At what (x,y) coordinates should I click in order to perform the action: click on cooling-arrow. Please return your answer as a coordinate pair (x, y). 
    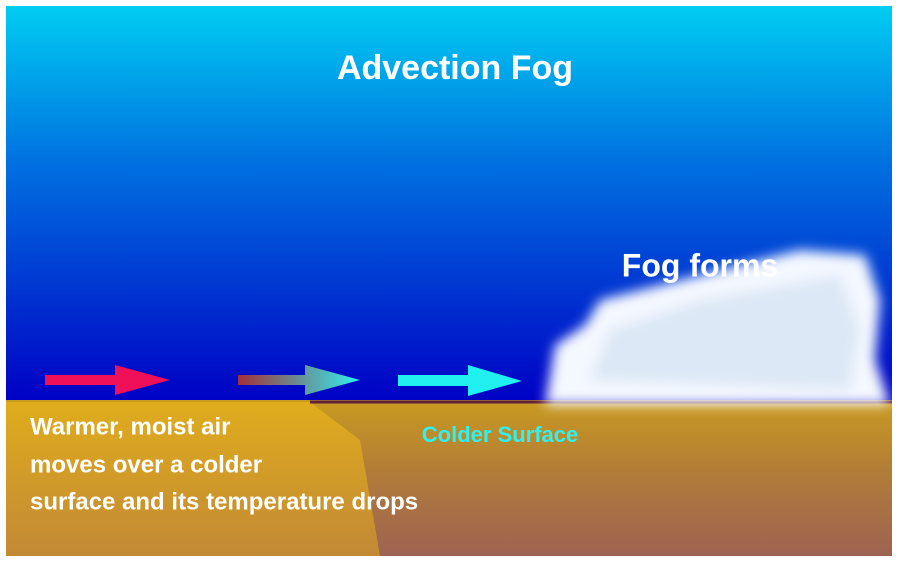
    Looking at the image, I should click on (299, 380).